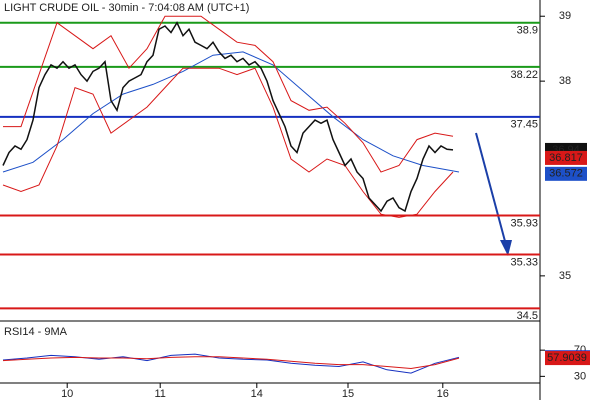 This screenshot has width=590, height=400. I want to click on y-tick-label: 38, so click(565, 81).